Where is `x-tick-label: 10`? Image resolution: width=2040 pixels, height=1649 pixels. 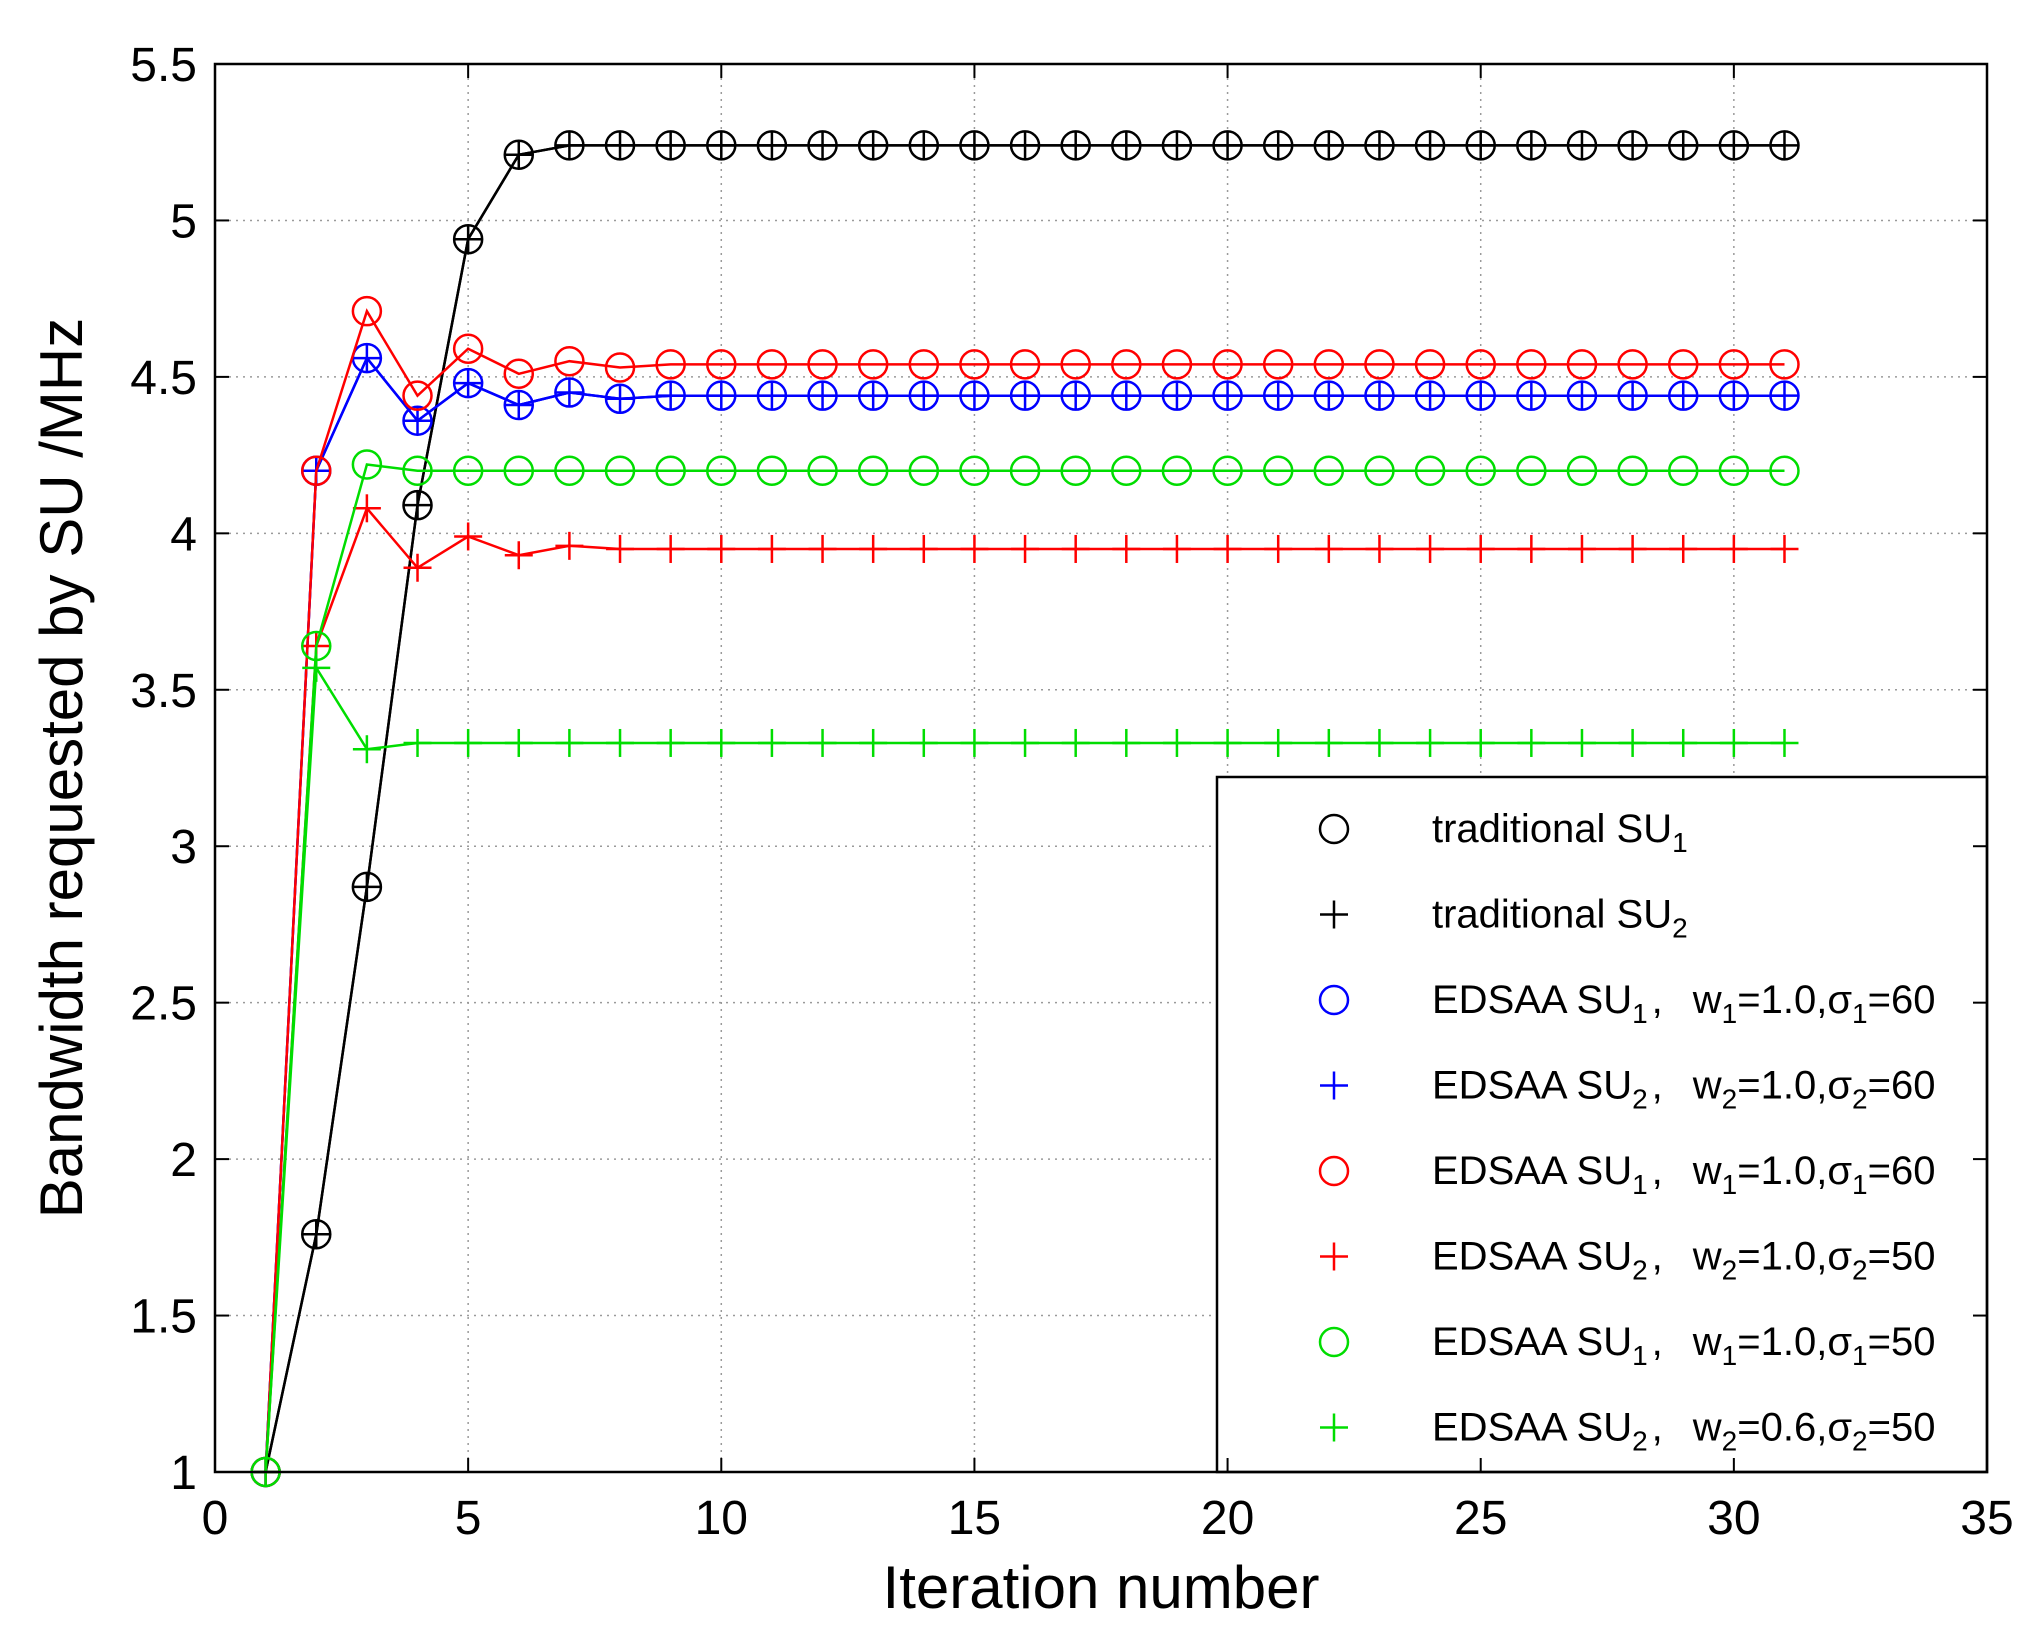 x-tick-label: 10 is located at coordinates (721, 1518).